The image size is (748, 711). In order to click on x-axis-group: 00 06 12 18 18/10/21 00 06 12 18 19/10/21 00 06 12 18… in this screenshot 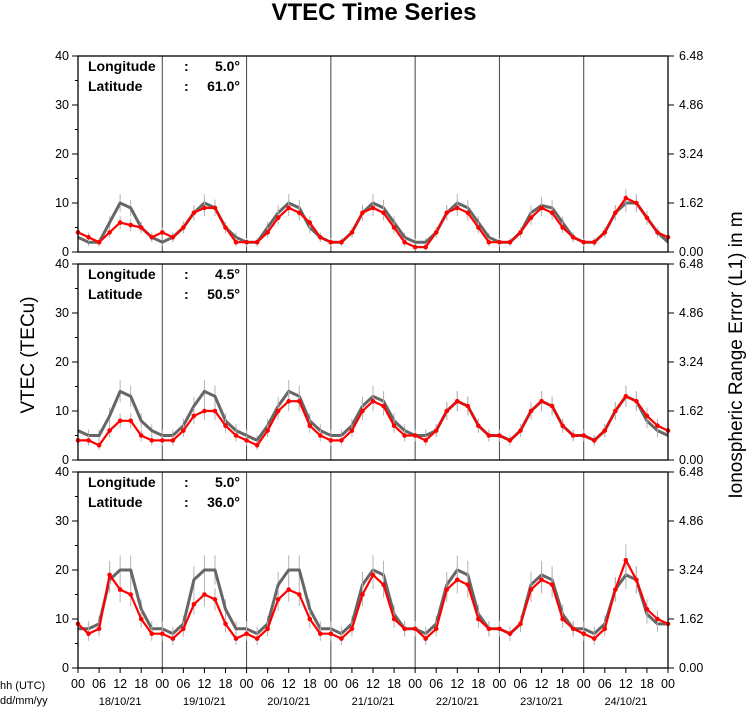, I will do `click(373, 688)`.